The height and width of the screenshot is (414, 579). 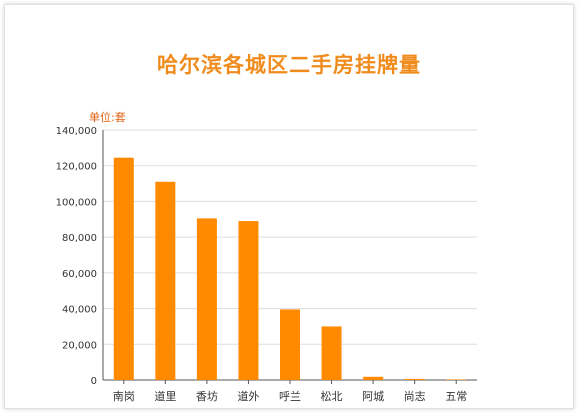 I want to click on x-tick-label: 香坊, so click(x=207, y=396).